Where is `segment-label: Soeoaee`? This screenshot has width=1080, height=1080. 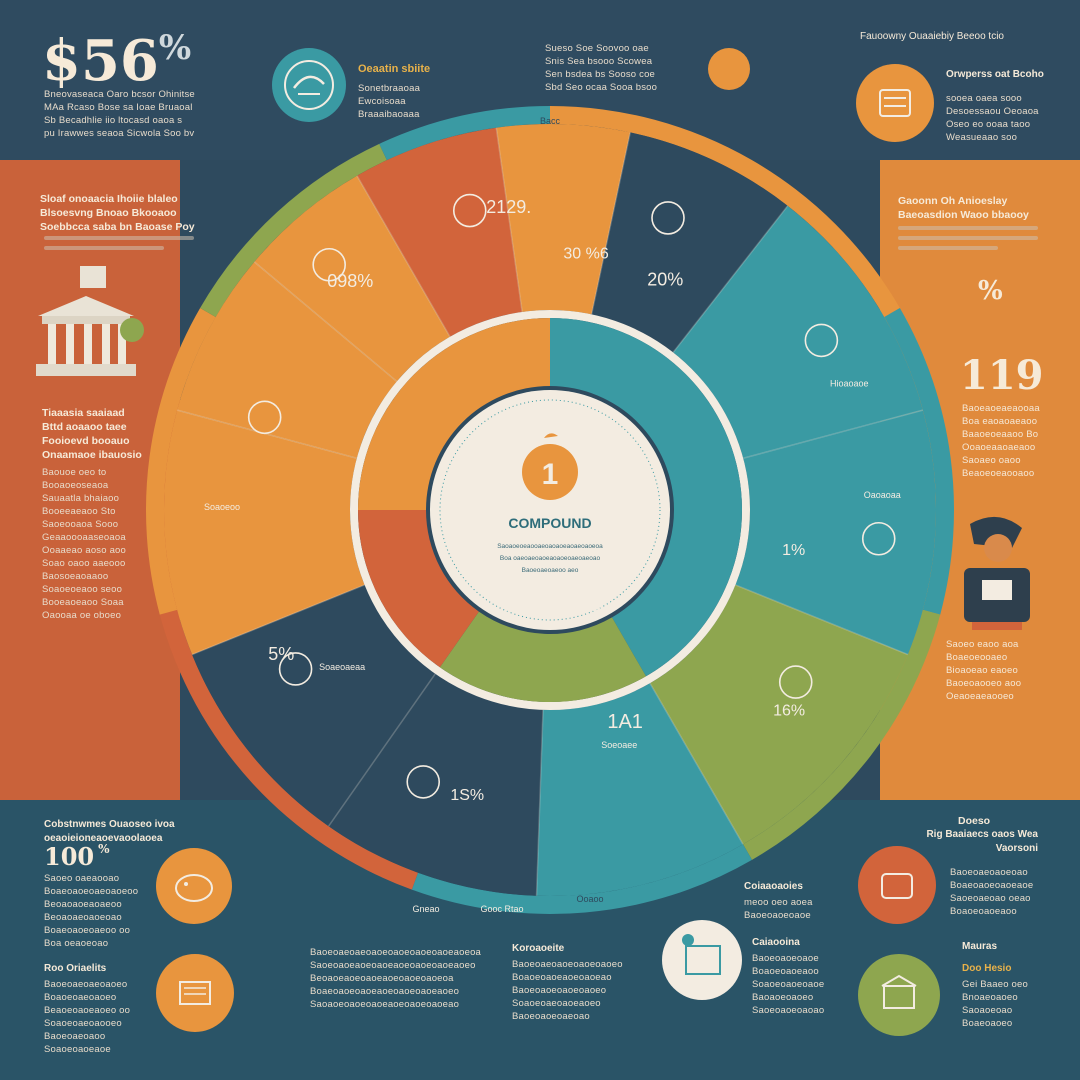
segment-label: Soeoaee is located at coordinates (619, 745).